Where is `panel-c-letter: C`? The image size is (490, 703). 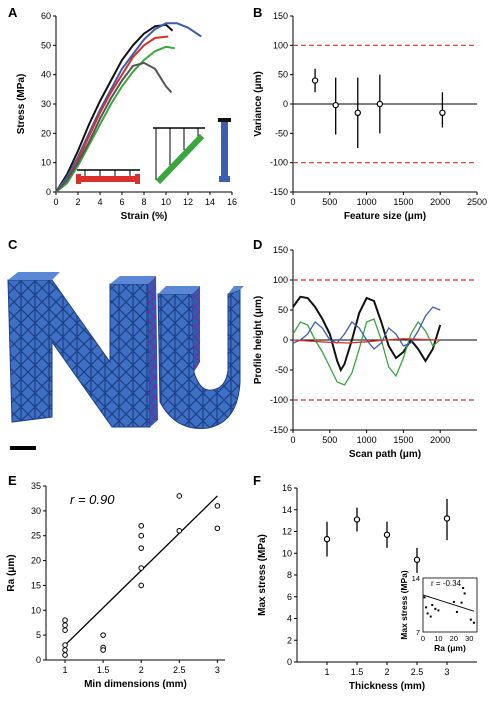 panel-c-letter: C is located at coordinates (13, 244).